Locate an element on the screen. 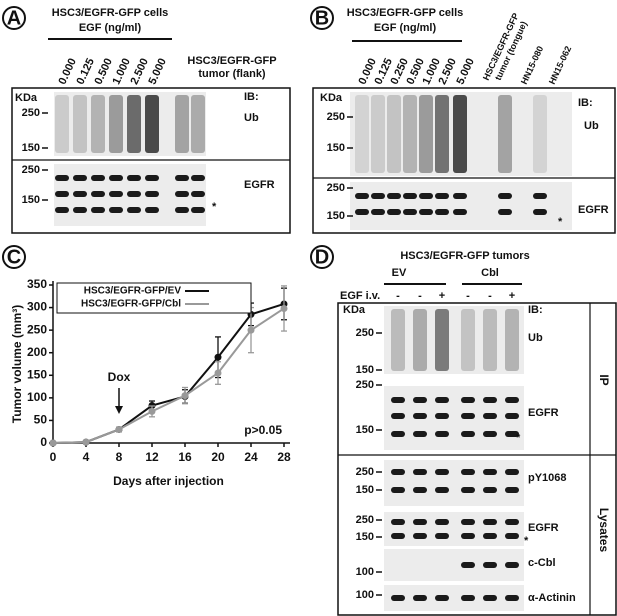 Image resolution: width=617 pixels, height=616 pixels. legend-box is located at coordinates (154, 298).